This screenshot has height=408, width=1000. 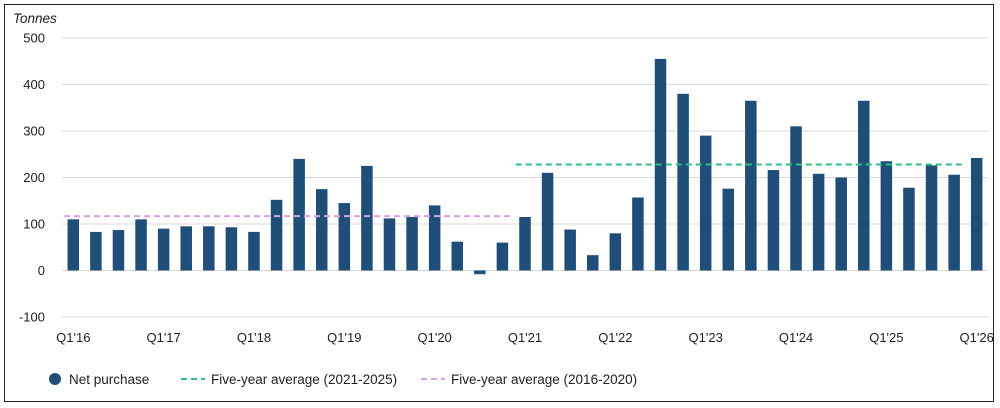 I want to click on x-tick-label: Q1'23, so click(x=706, y=337).